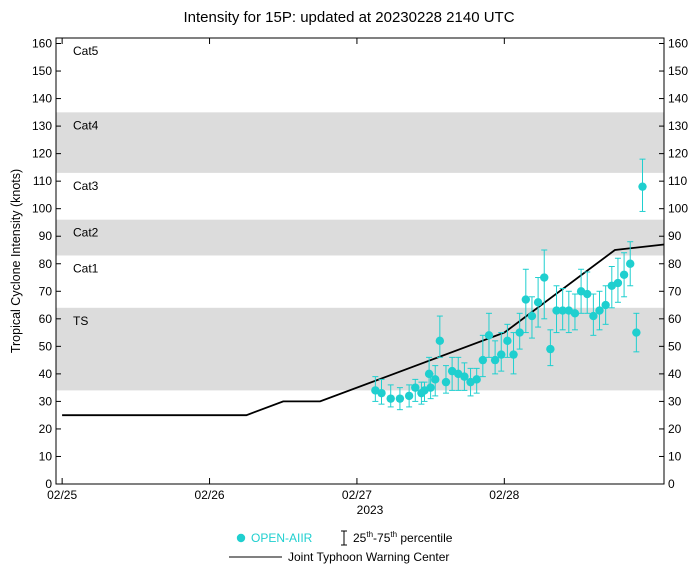  What do you see at coordinates (86, 268) in the screenshot?
I see `band-label-cat1: Cat1` at bounding box center [86, 268].